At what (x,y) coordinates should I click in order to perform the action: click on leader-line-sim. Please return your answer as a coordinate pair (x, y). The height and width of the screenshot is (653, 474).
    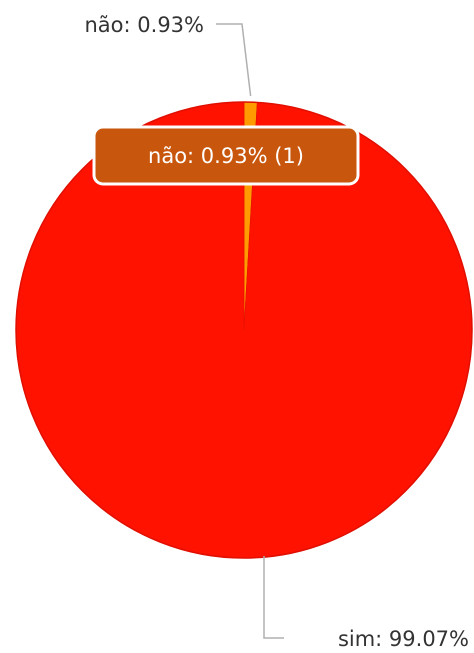
    Looking at the image, I should click on (273, 597).